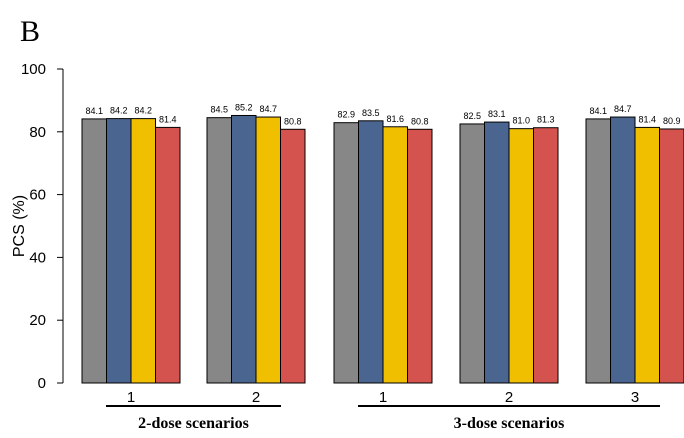 The image size is (684, 438). Describe the element at coordinates (33, 69) in the screenshot. I see `y-tick-label: 100` at that location.